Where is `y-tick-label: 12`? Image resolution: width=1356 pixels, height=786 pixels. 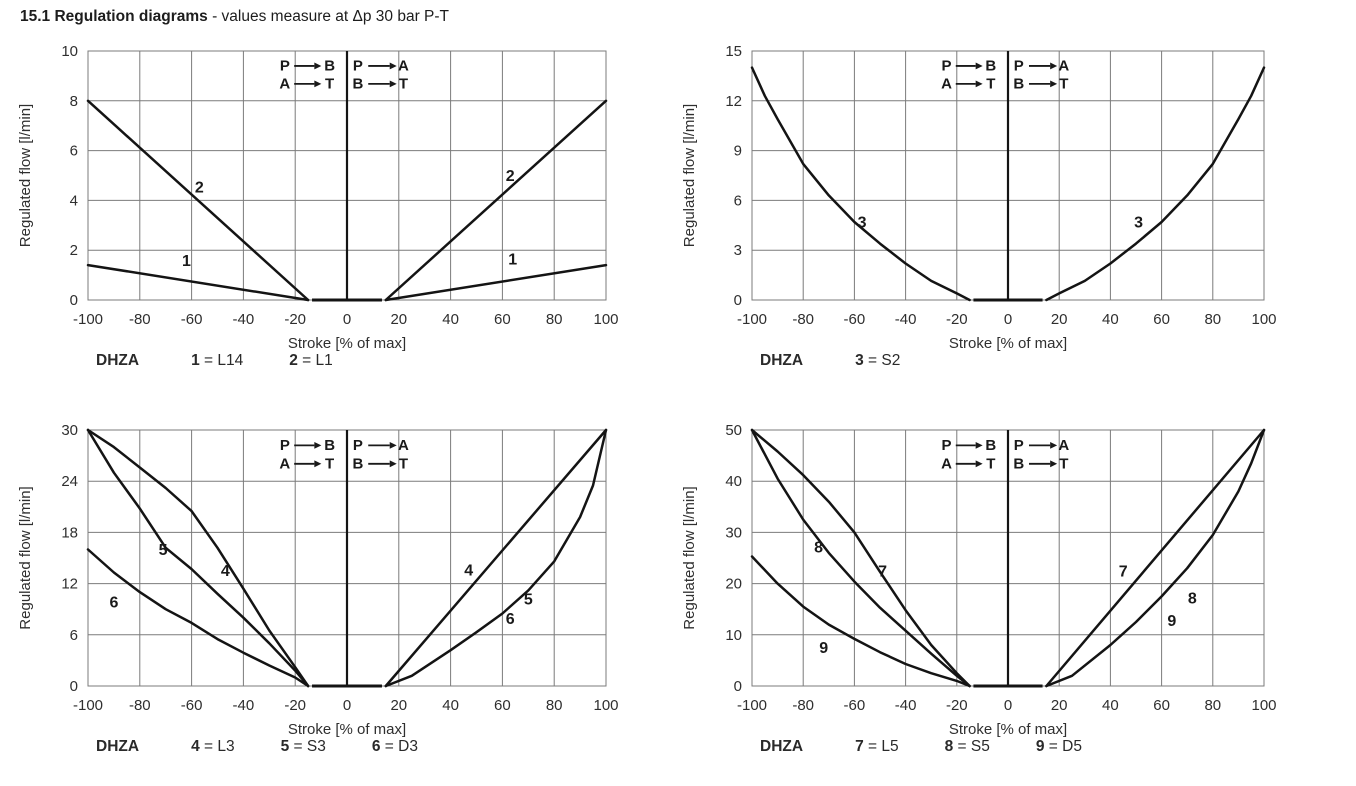
y-tick-label: 12 is located at coordinates (69, 584).